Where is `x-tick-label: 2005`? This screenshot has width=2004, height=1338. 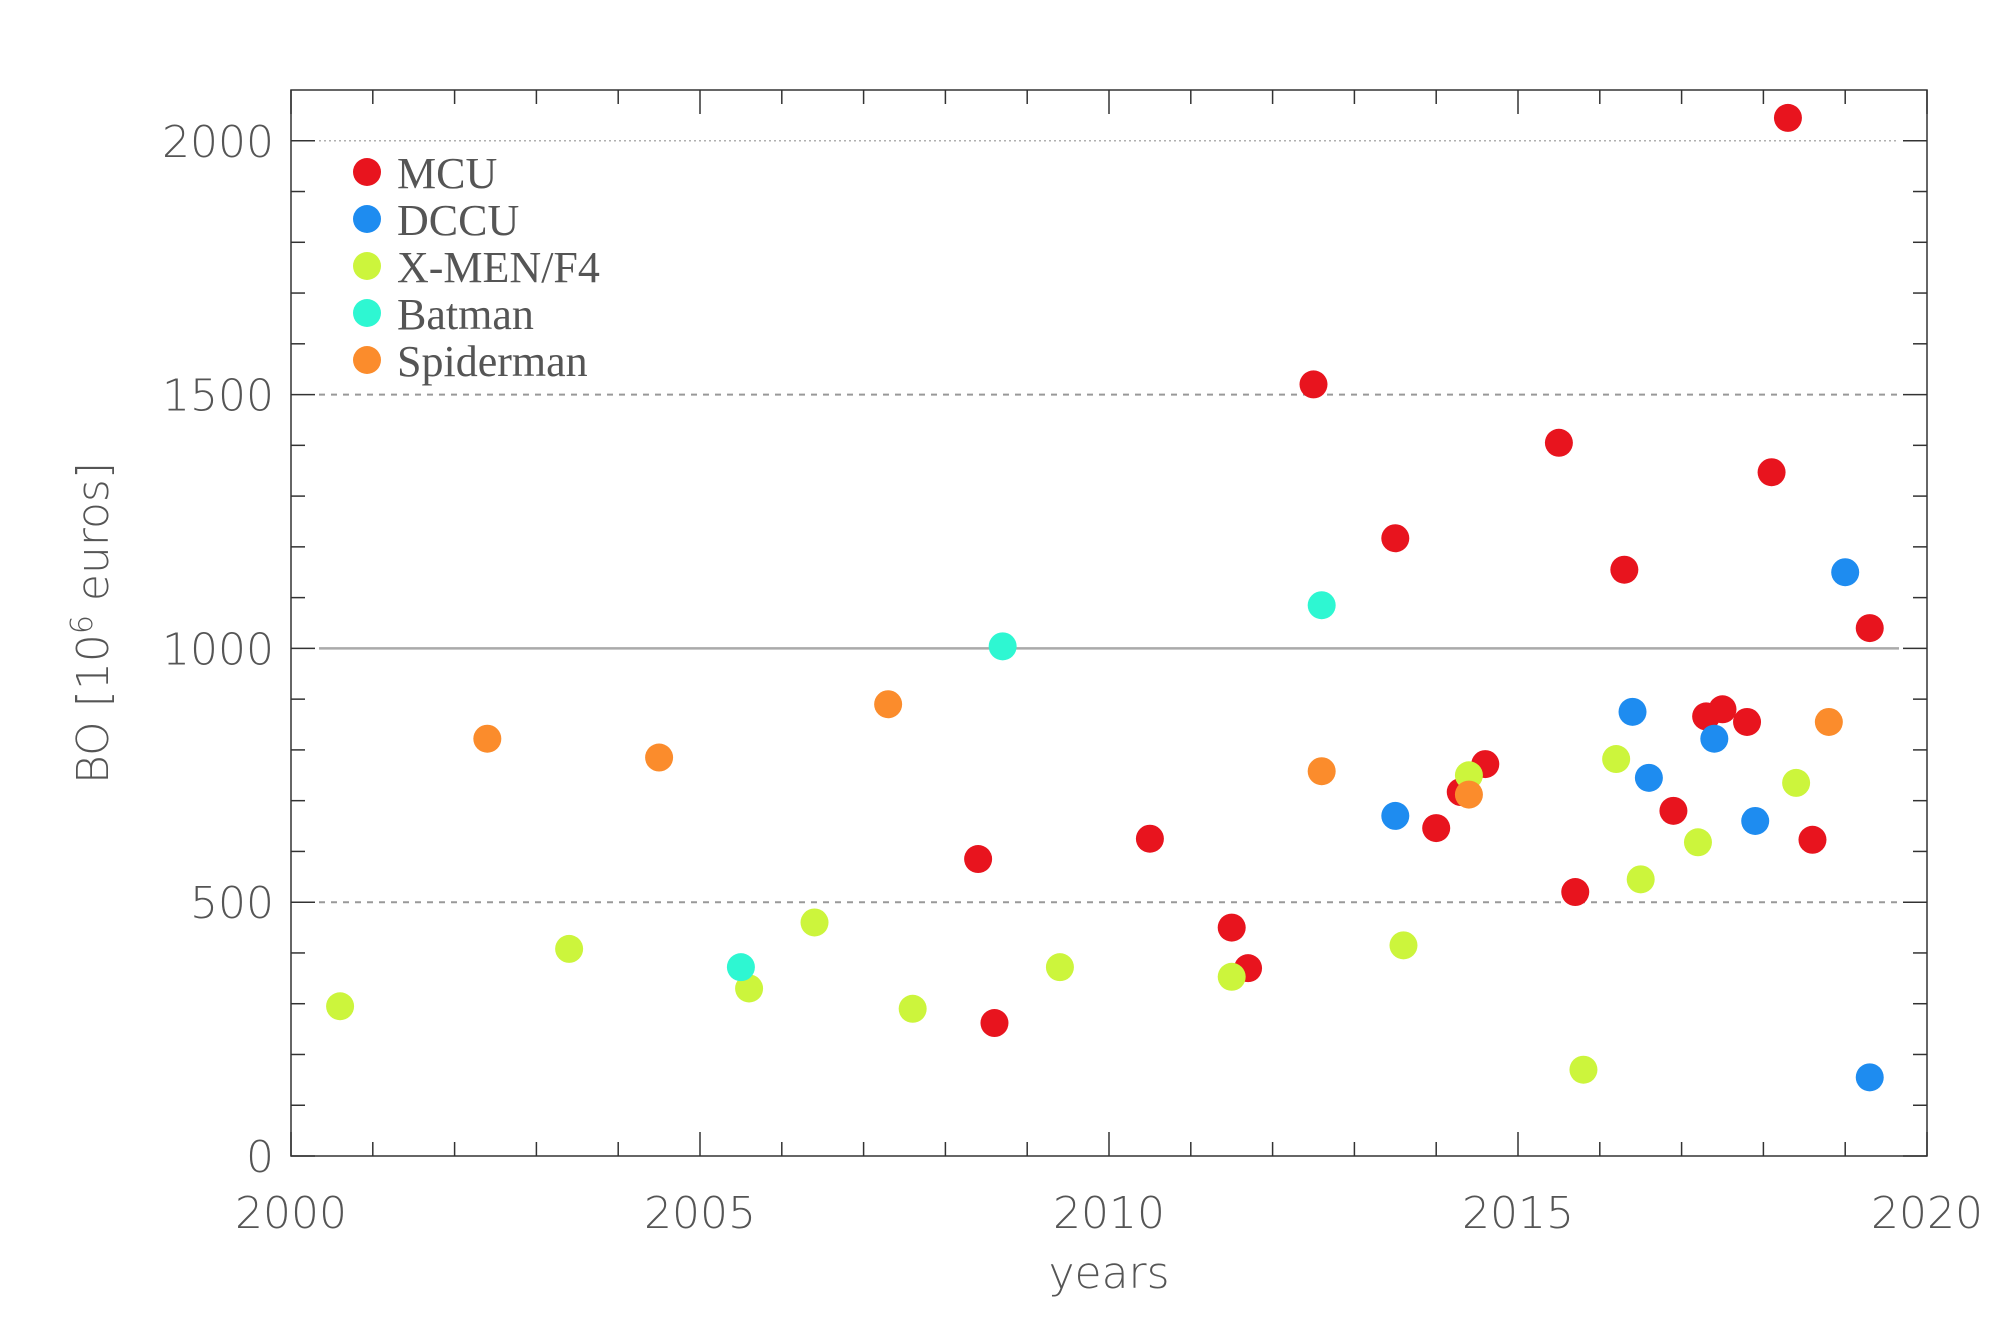
x-tick-label: 2005 is located at coordinates (700, 1213).